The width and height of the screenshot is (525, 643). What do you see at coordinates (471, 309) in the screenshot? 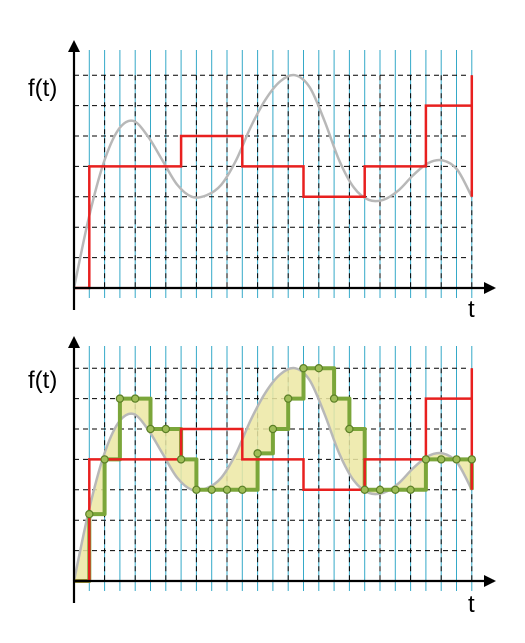
I see `top-x-axis-label: t` at bounding box center [471, 309].